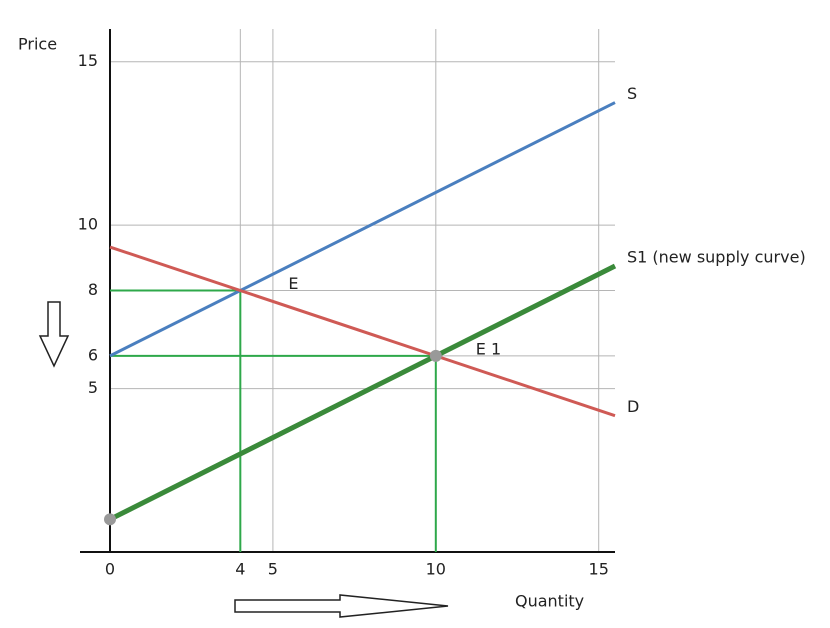 This screenshot has width=830, height=628. What do you see at coordinates (88, 224) in the screenshot?
I see `y-tick-label: 10` at bounding box center [88, 224].